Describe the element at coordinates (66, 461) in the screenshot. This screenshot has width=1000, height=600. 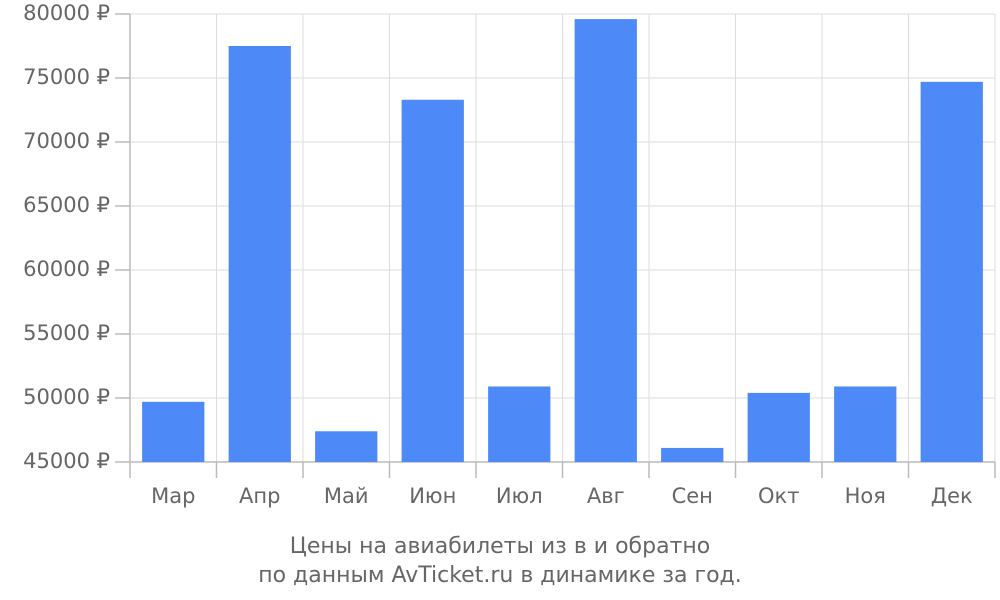
I see `y-tick-label: 45000 ₽` at that location.